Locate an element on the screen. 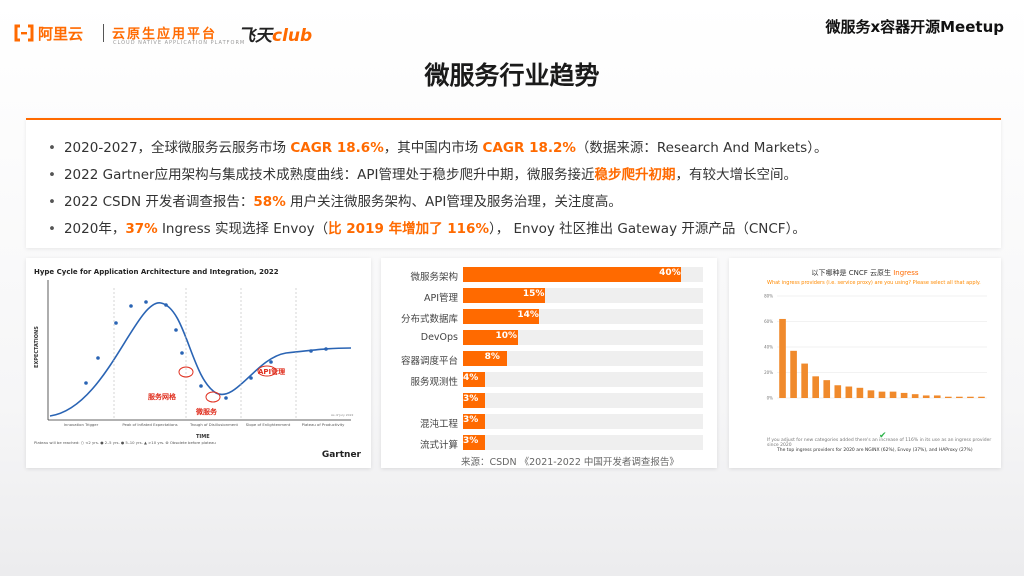 The width and height of the screenshot is (1024, 576). bar-value-label: 10% is located at coordinates (506, 336).